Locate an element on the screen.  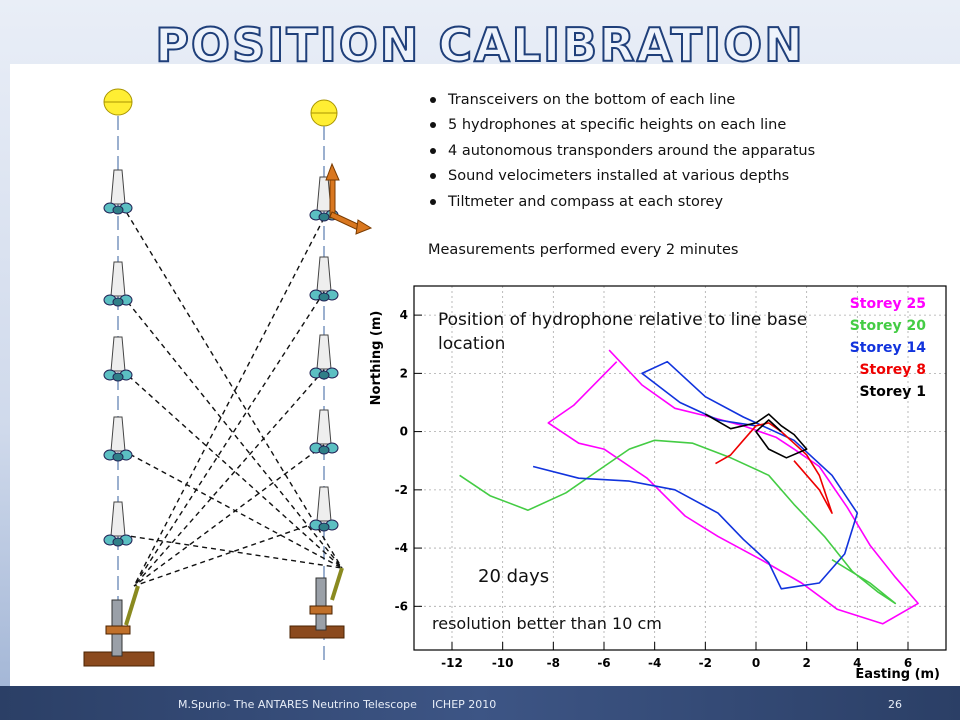
x-tick-label: -6 is located at coordinates (603, 663).